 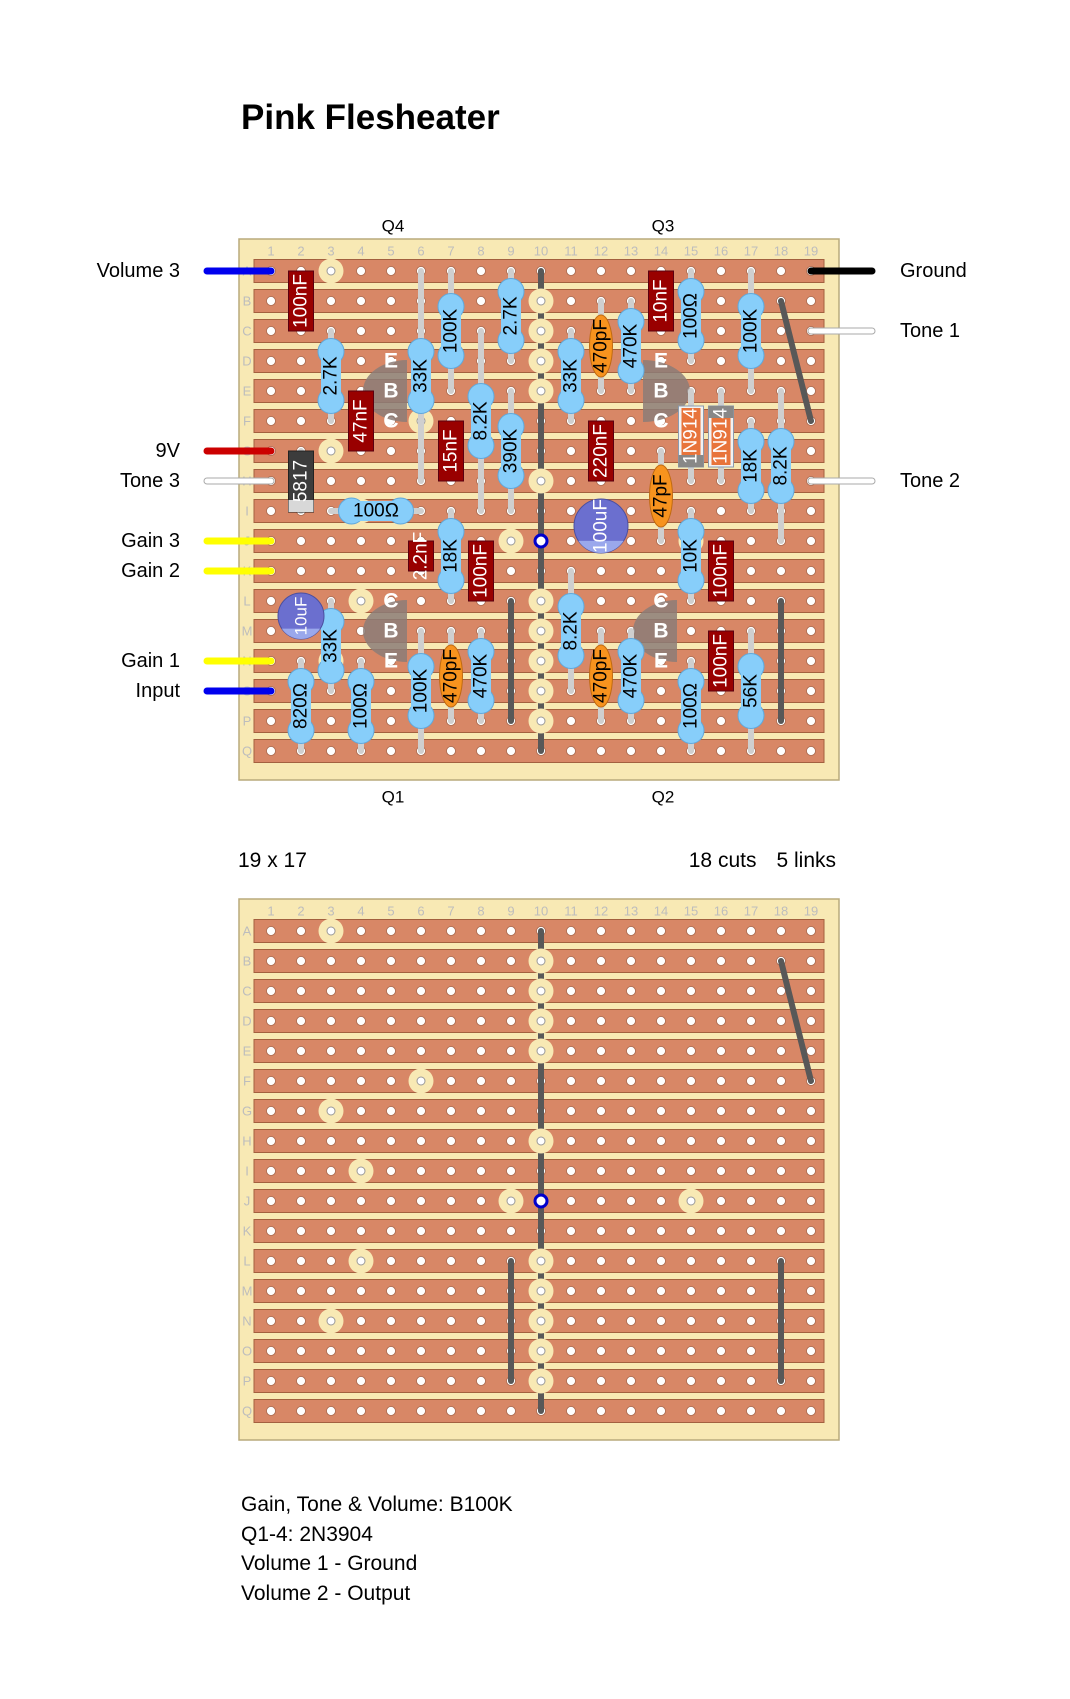 I want to click on column-number: 11, so click(x=571, y=251).